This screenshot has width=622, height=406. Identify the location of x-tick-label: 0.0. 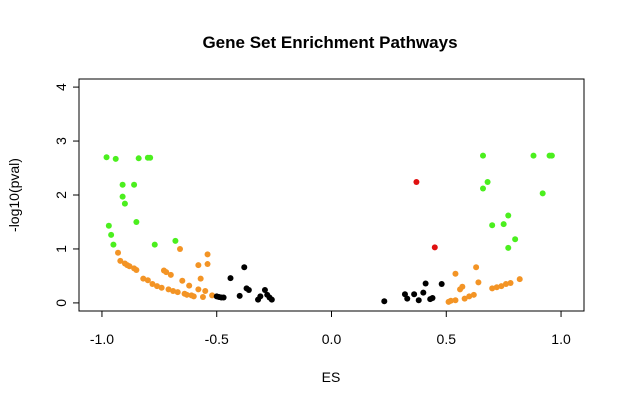
(332, 339).